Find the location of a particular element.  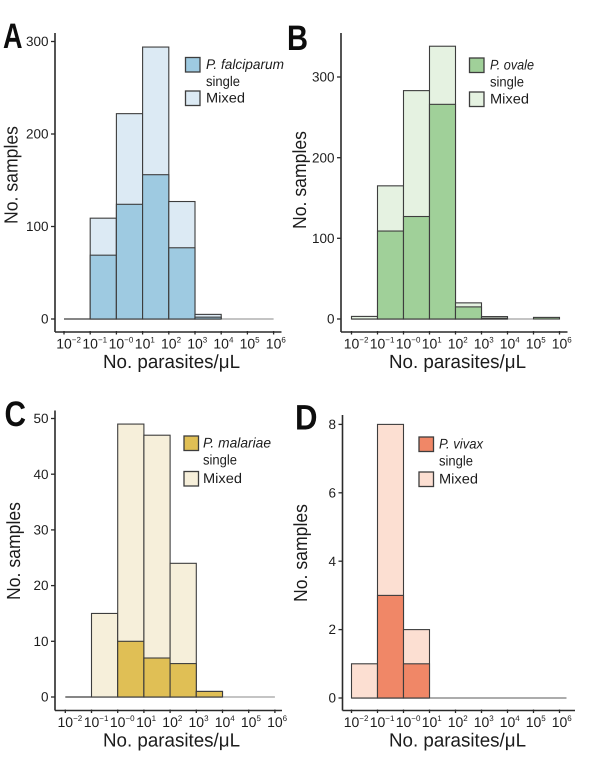

svg-text: P. malariae is located at coordinates (237, 443).